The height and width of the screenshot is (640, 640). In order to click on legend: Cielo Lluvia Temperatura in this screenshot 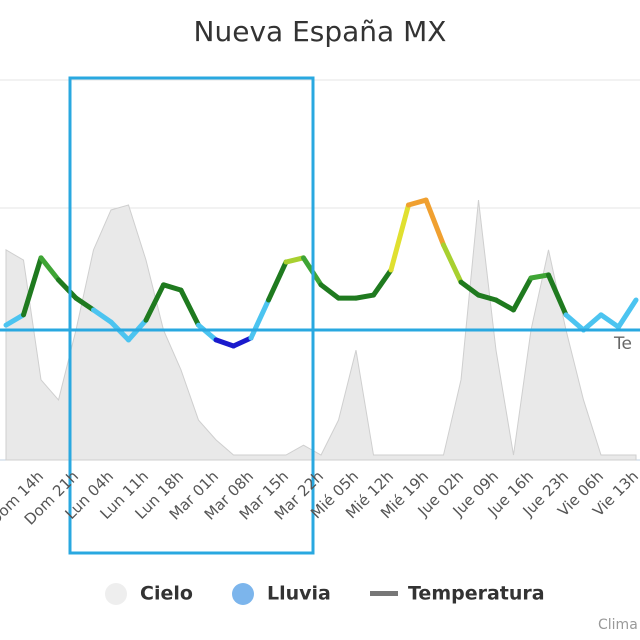, I will do `click(325, 594)`.